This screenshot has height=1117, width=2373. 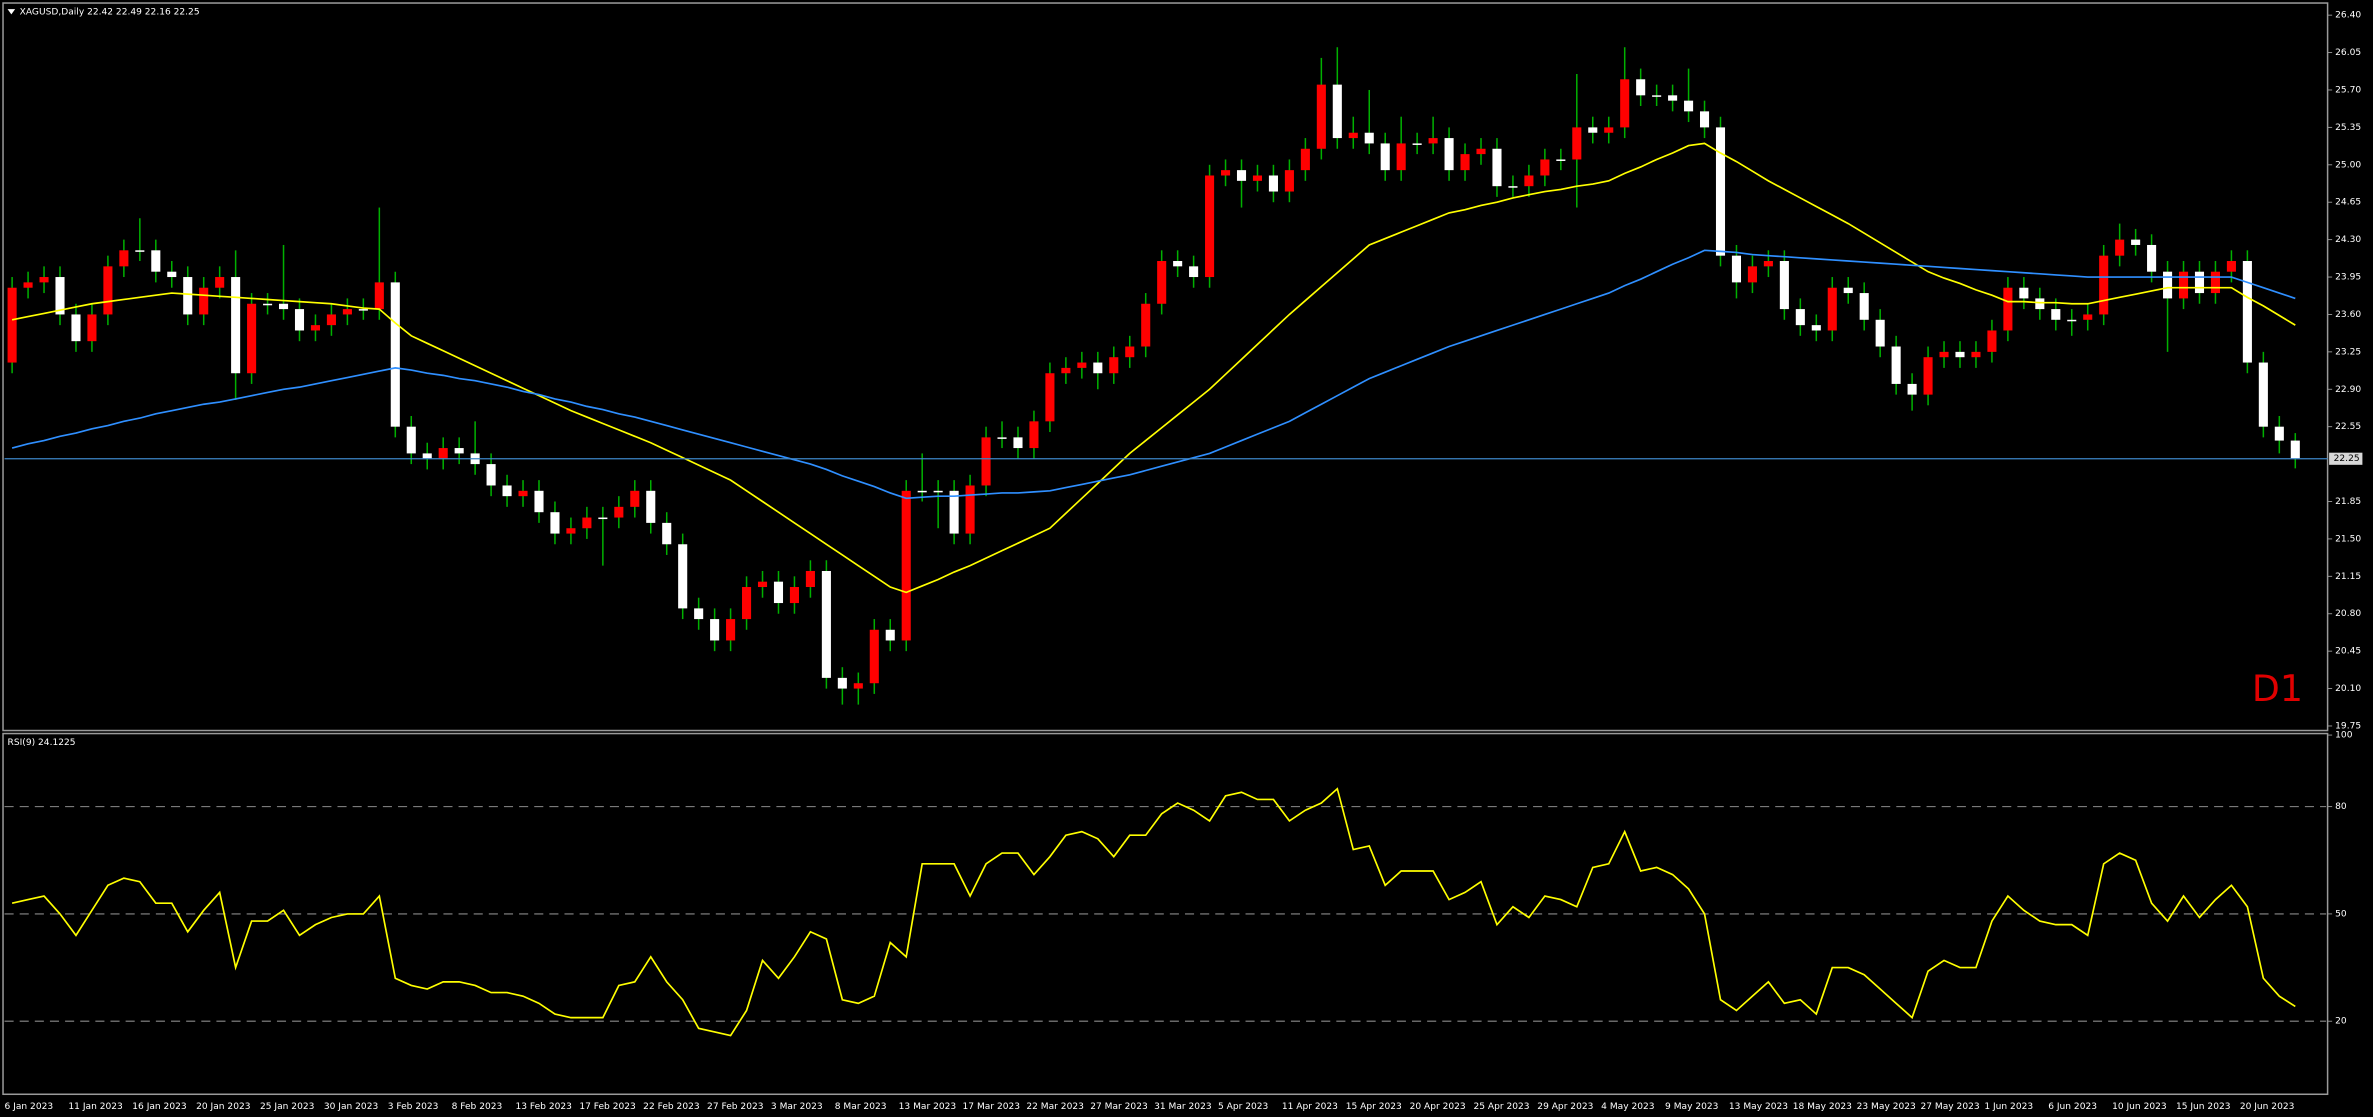 I want to click on y-tick-label: 21.50, so click(x=2348, y=539).